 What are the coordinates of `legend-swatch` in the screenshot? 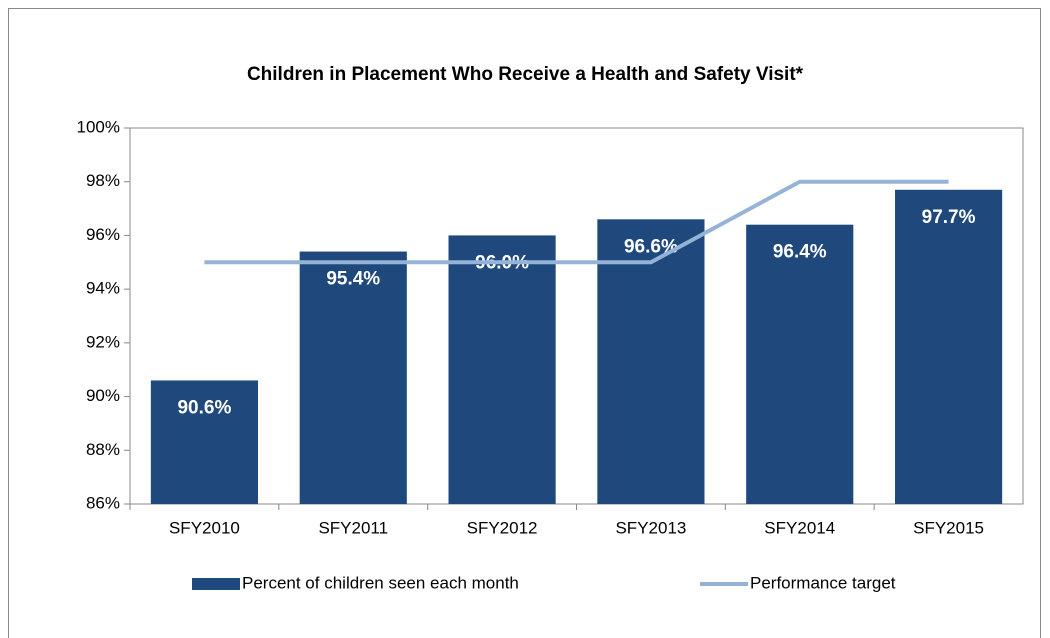 It's located at (216, 584).